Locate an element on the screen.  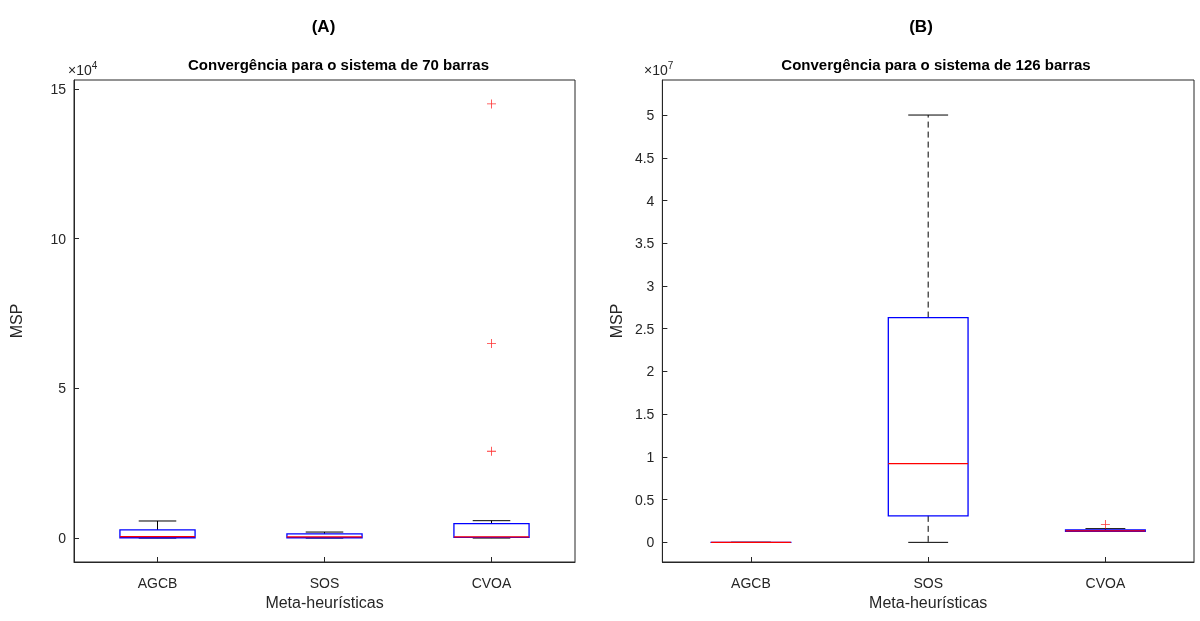
chart-title: (B) is located at coordinates (921, 27).